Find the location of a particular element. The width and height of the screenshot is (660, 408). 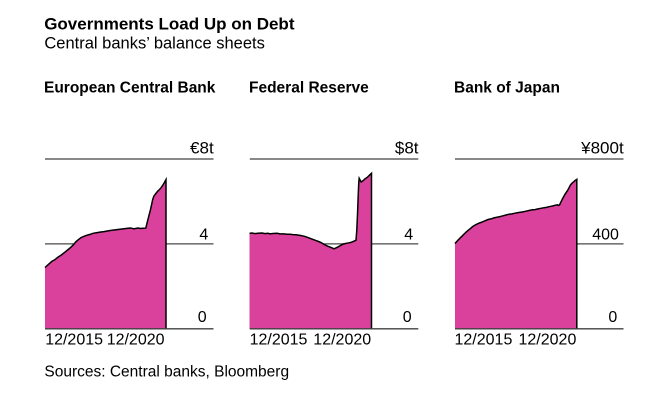

svg-text: 400 is located at coordinates (605, 234).